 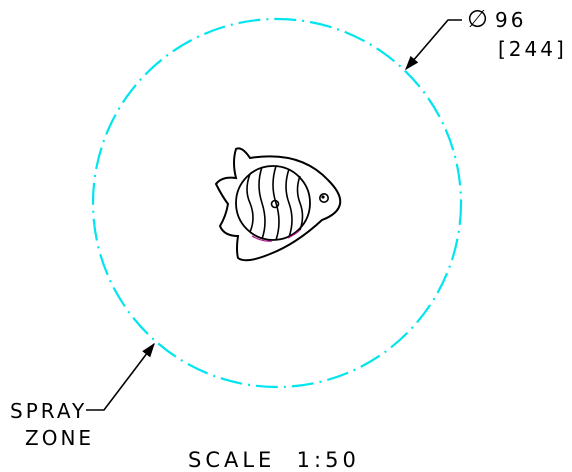 I want to click on spray-zone-label-line1: SPRAY, so click(x=48, y=411).